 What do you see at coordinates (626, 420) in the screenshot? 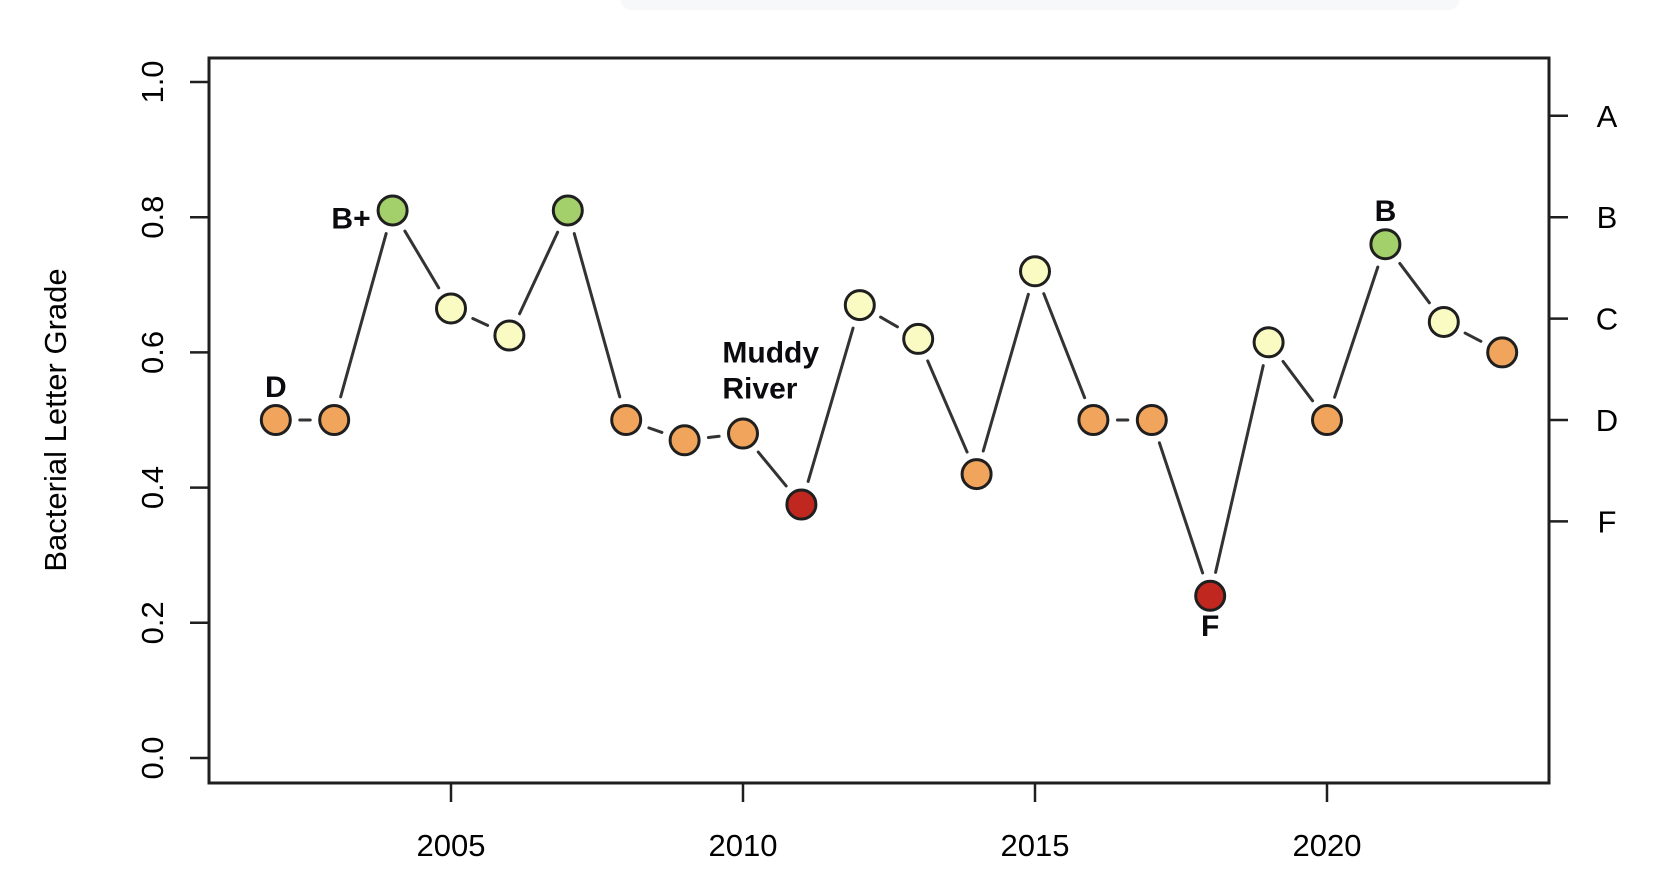
I see `data-point-2008` at bounding box center [626, 420].